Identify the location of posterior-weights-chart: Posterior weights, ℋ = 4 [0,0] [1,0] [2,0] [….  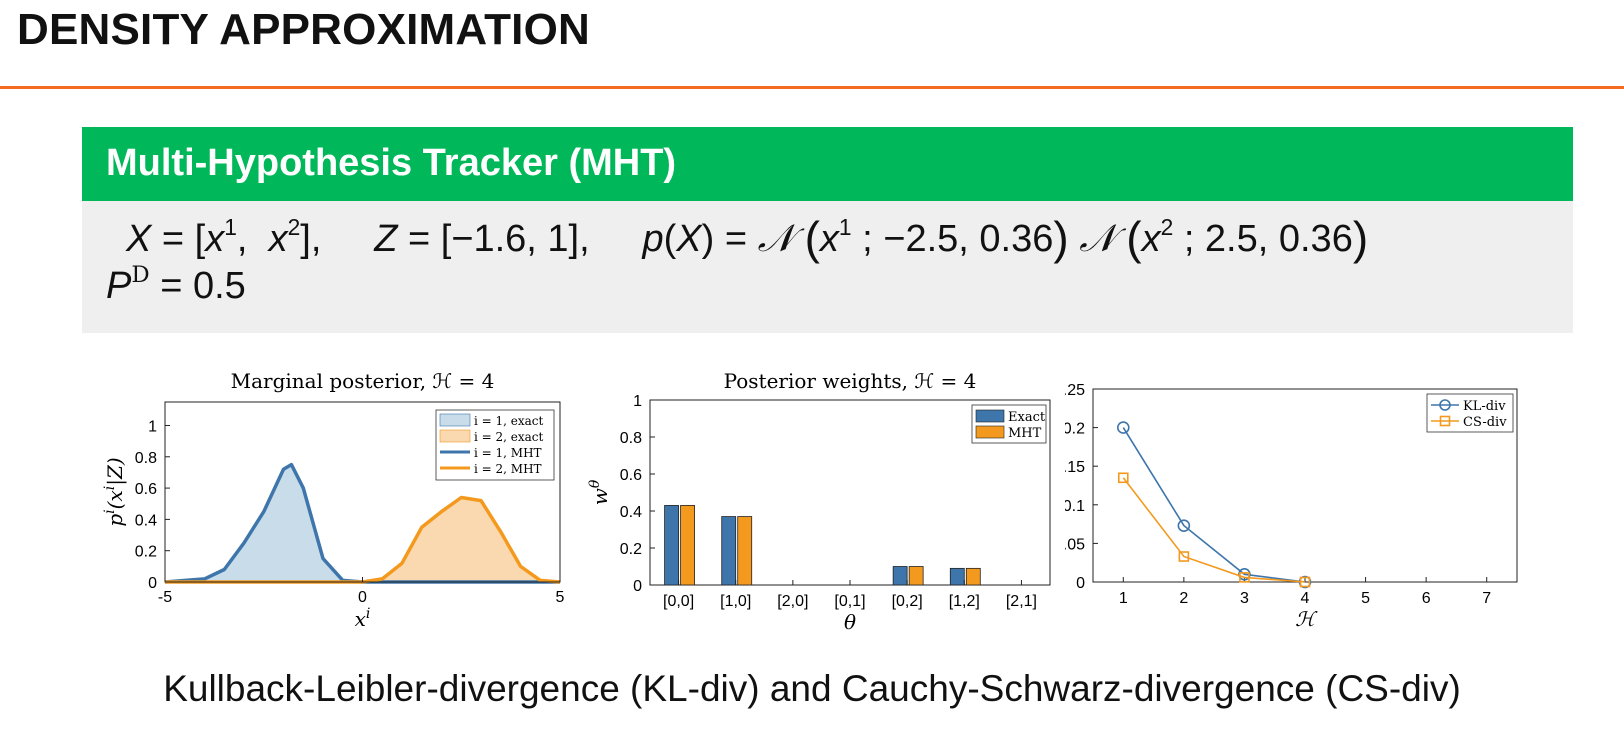
(827, 503).